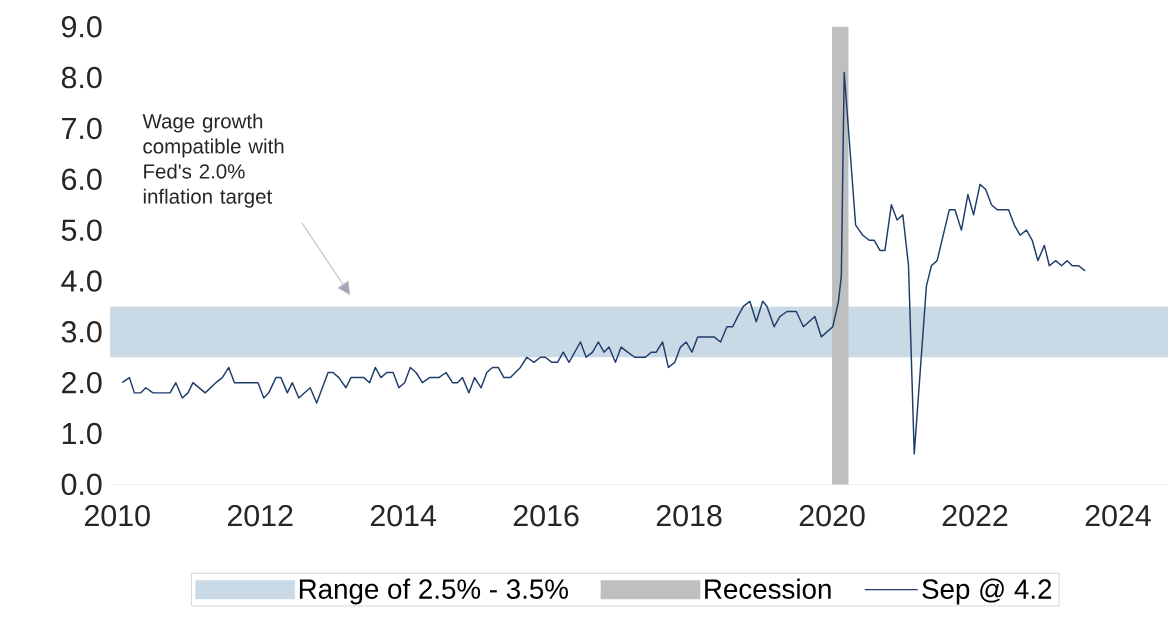 Image resolution: width=1169 pixels, height=624 pixels. What do you see at coordinates (213, 160) in the screenshot?
I see `annotation: Wage growth compatible with Fed's 2.0% inflation target` at bounding box center [213, 160].